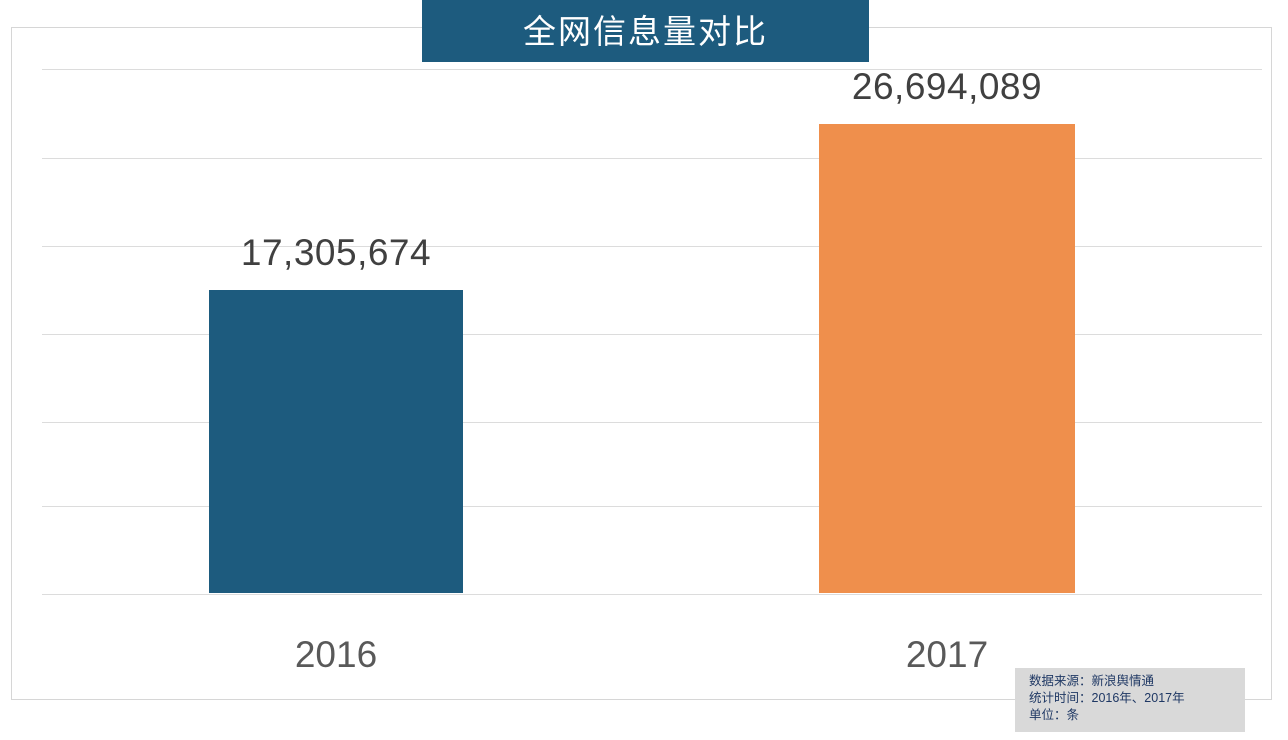  I want to click on chart-title-banner: 全网信息量对比, so click(645, 31).